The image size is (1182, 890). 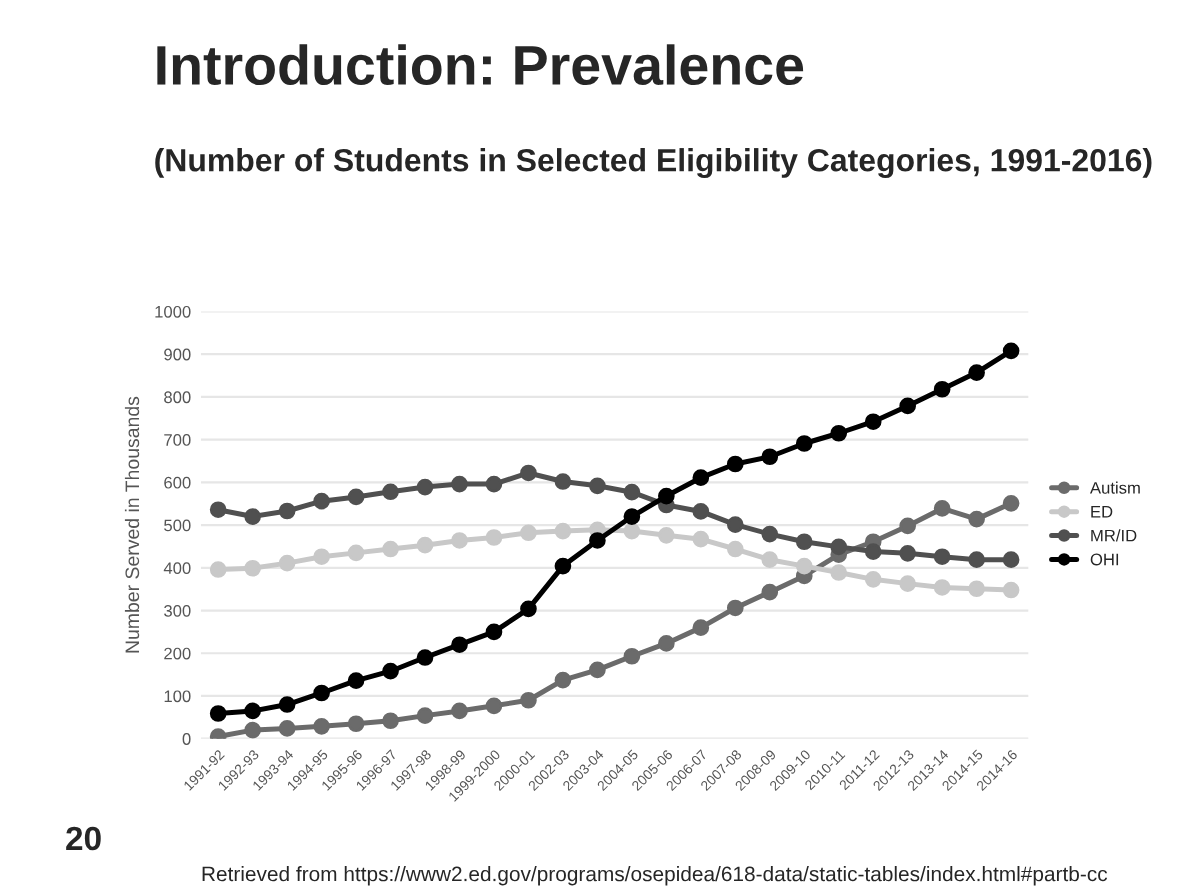 I want to click on legend-label: MR/ID, so click(x=1114, y=535).